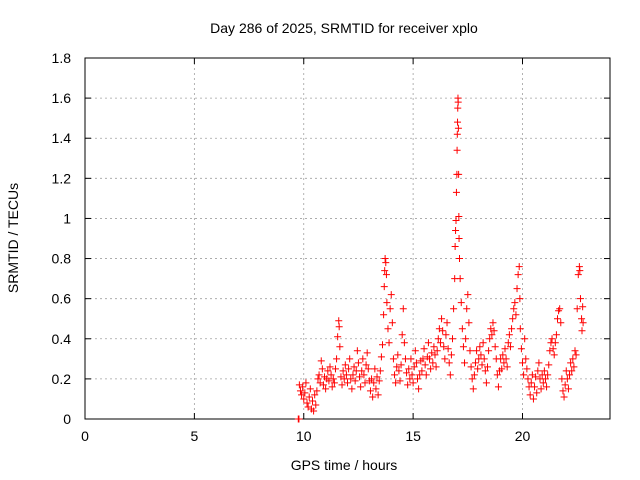  What do you see at coordinates (62, 98) in the screenshot?
I see `y-tick-label: 1.6` at bounding box center [62, 98].